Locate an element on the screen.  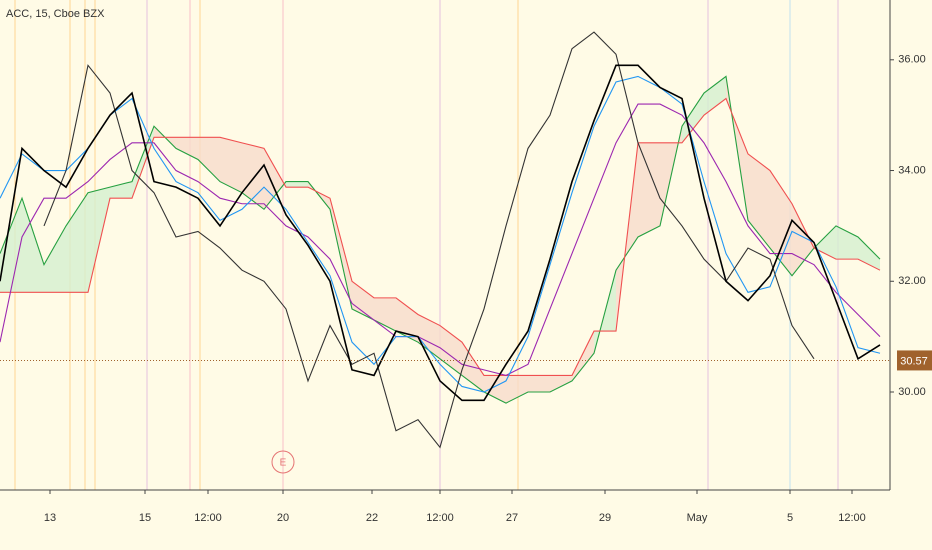
x-tick-label: 5 is located at coordinates (790, 518).